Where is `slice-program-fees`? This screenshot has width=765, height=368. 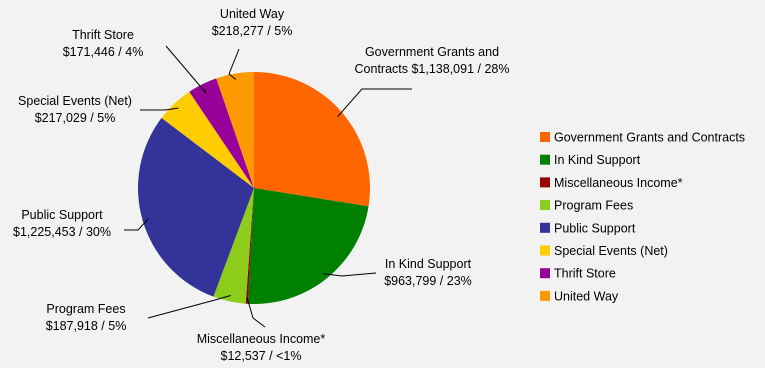
slice-program-fees is located at coordinates (233, 246).